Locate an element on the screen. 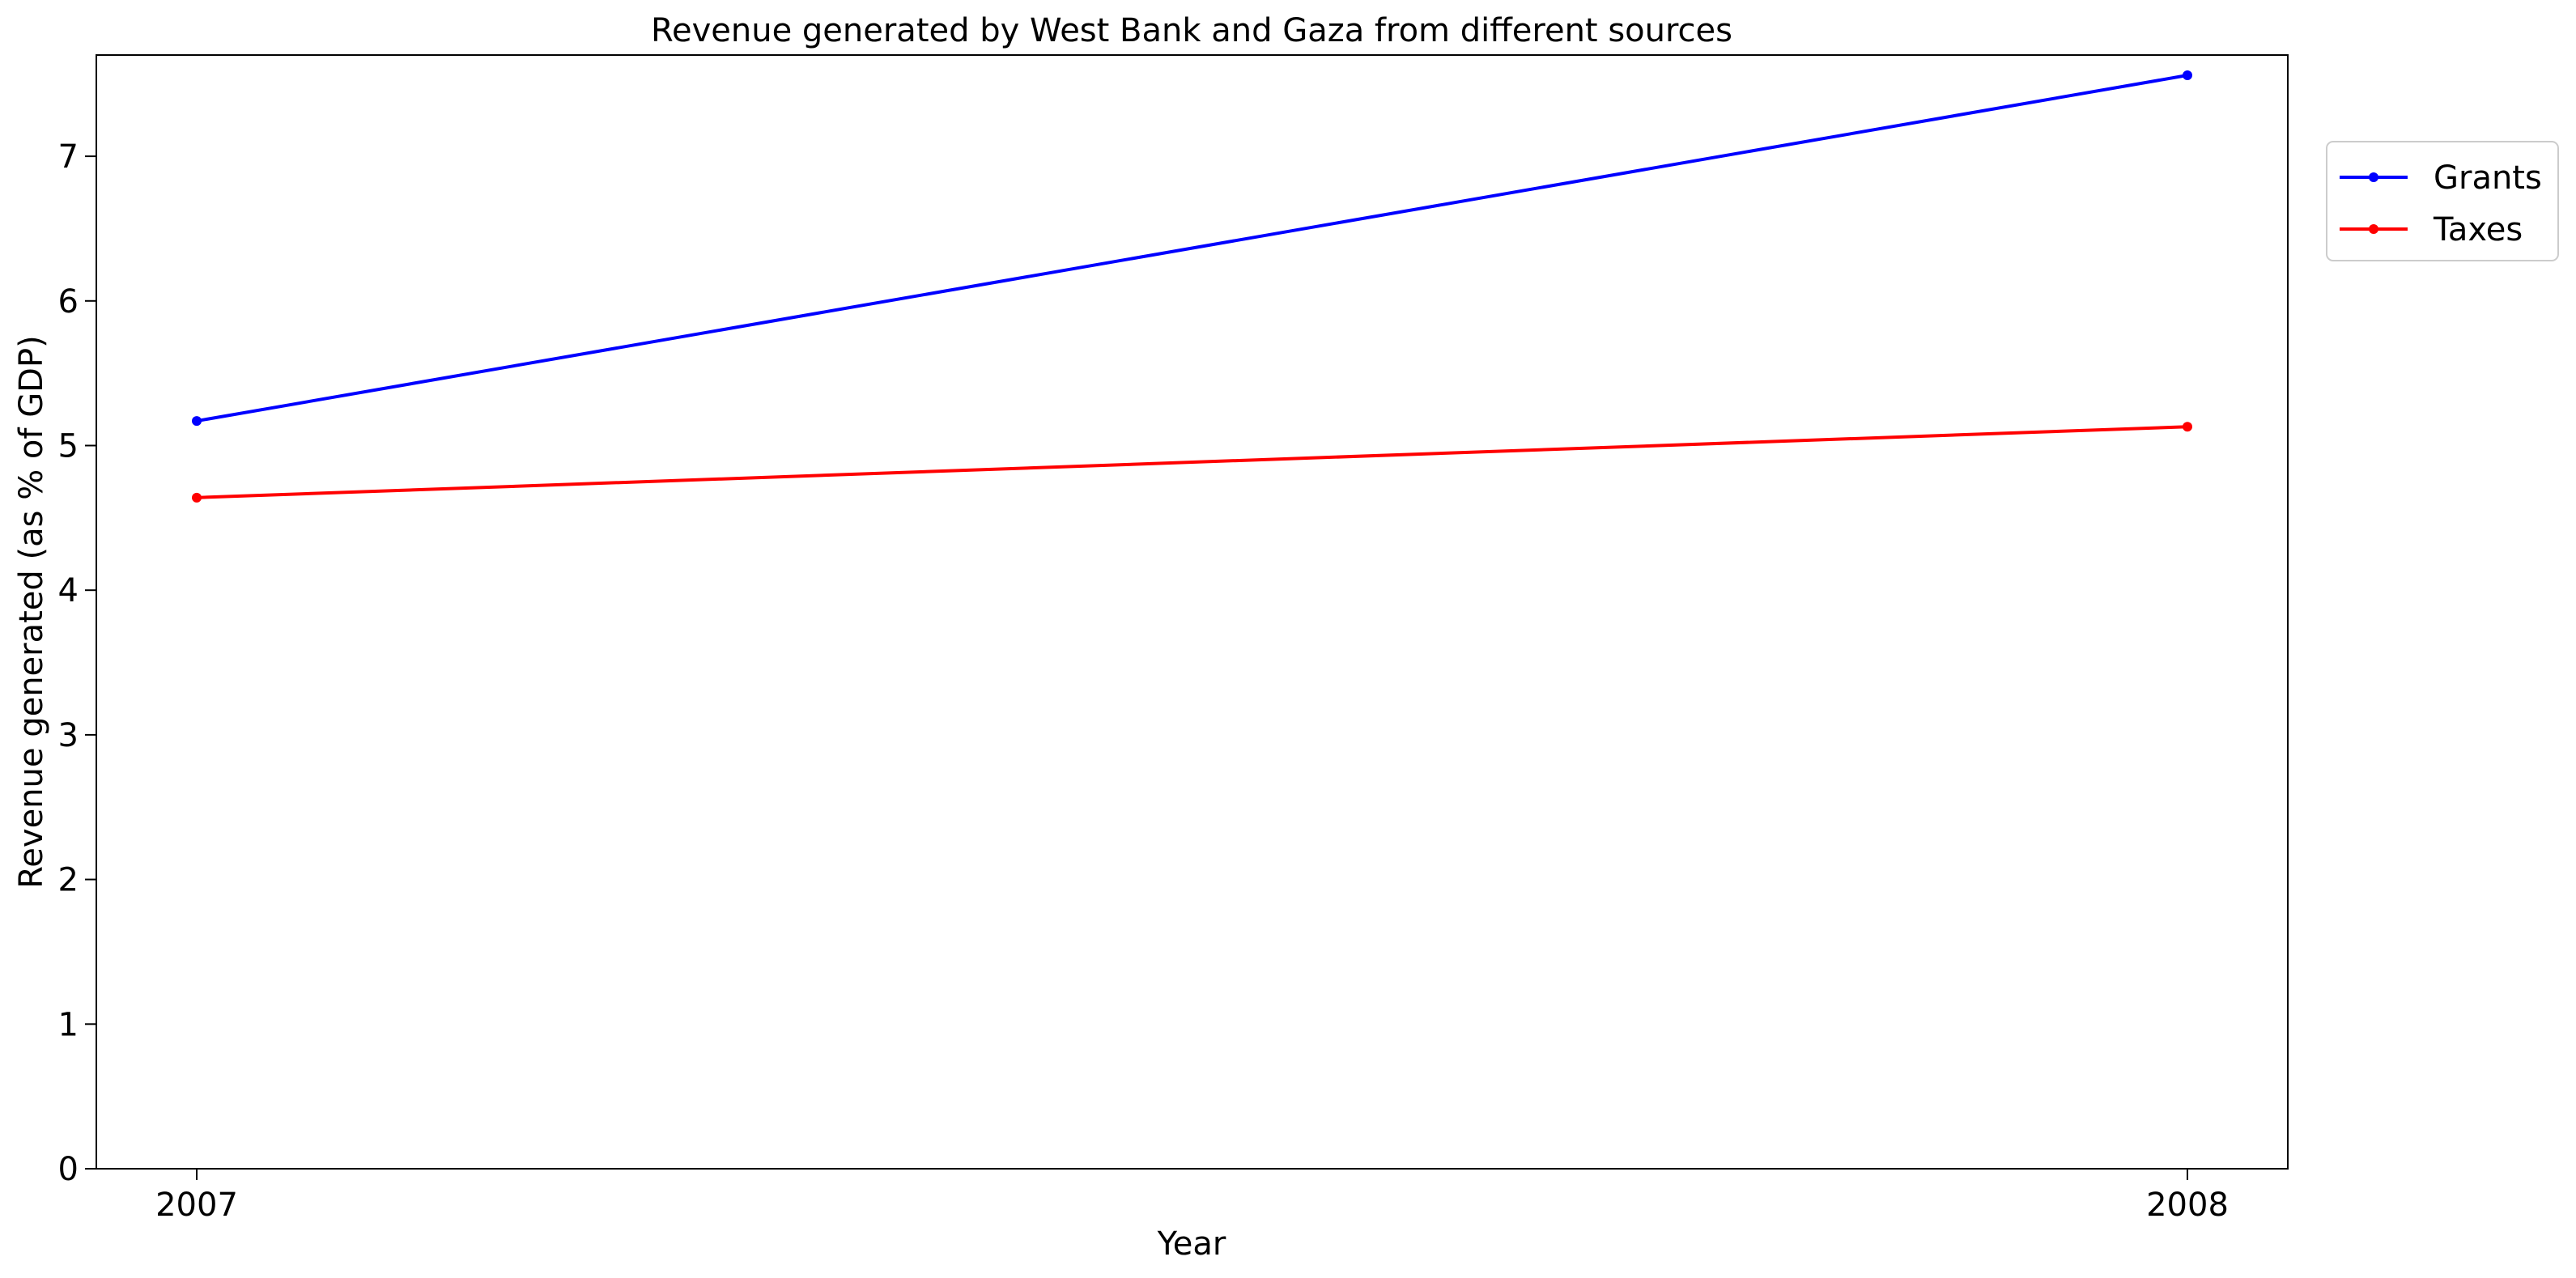 The width and height of the screenshot is (2576, 1278). y-tick-label: 4 is located at coordinates (68, 590).